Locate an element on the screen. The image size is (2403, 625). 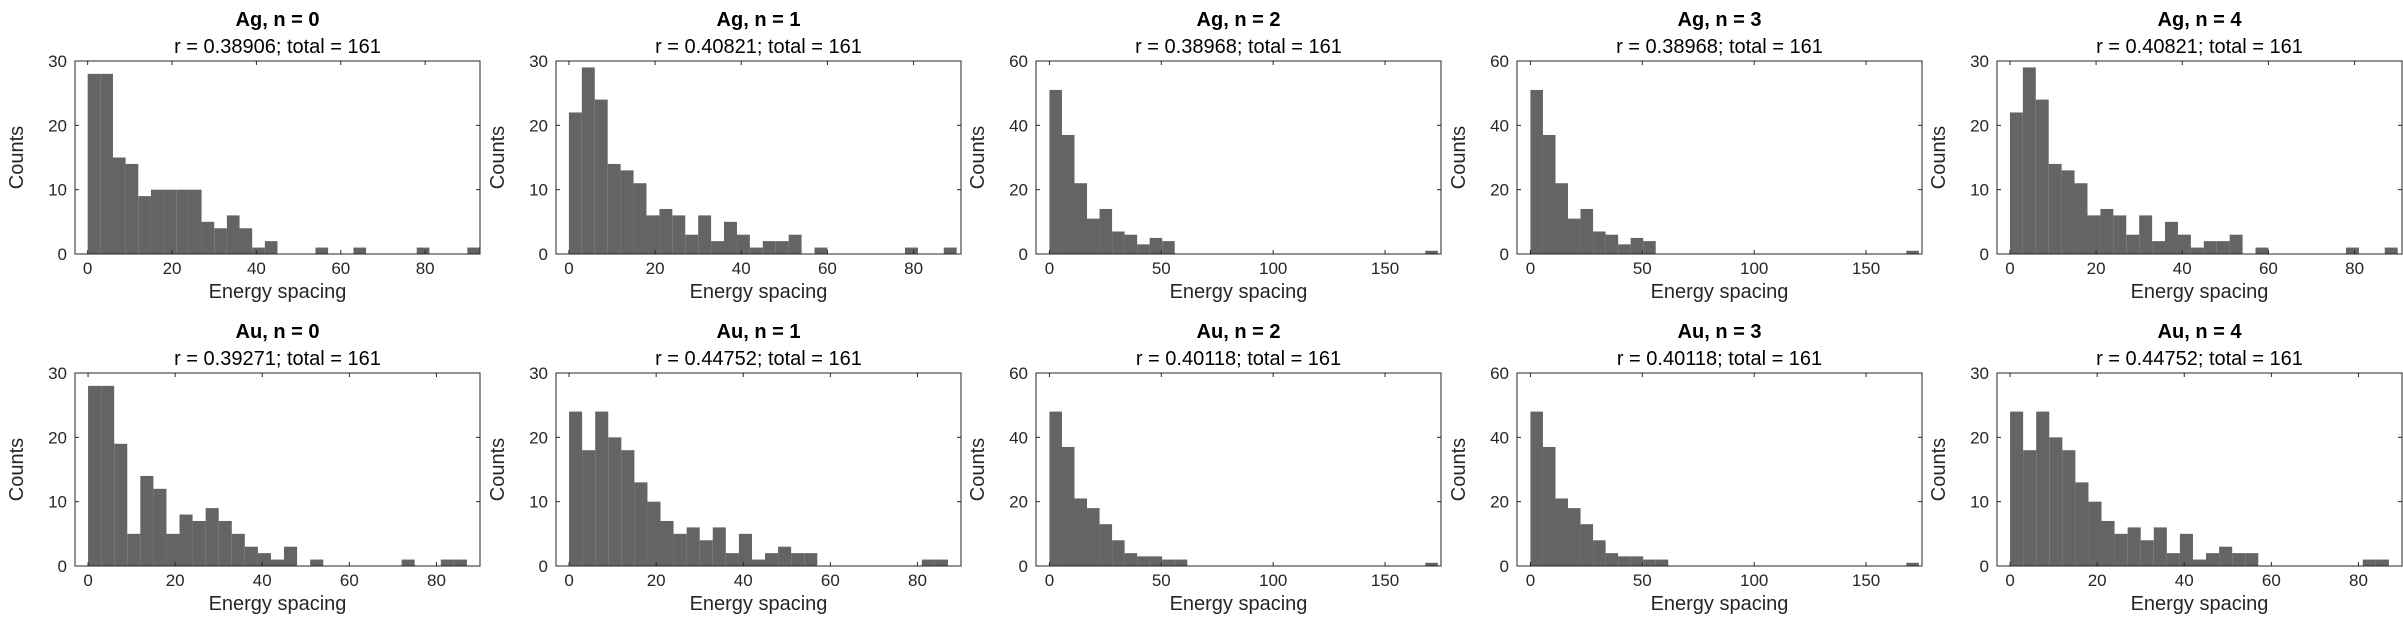
panel-subtitle: r = 0.44752; total = 161 is located at coordinates (758, 359).